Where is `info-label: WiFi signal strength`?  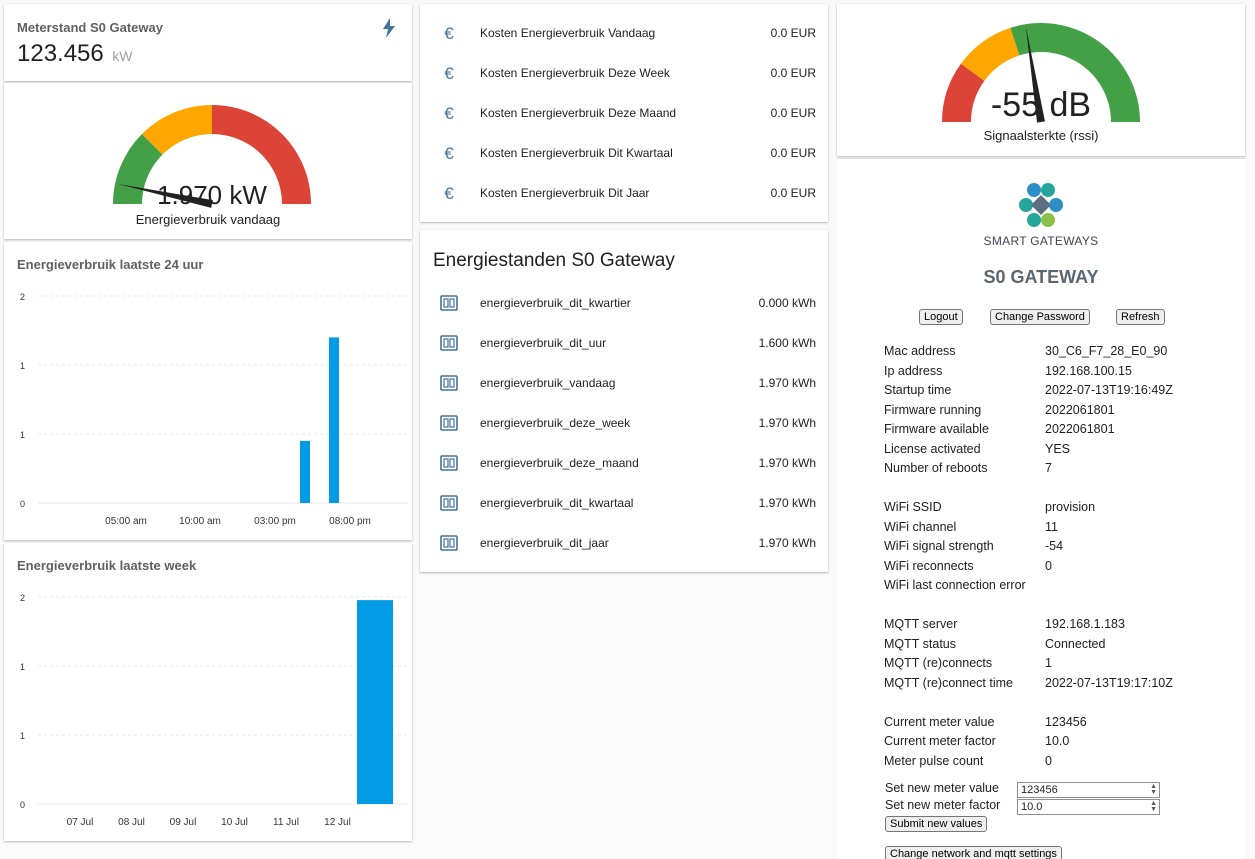 info-label: WiFi signal strength is located at coordinates (939, 546).